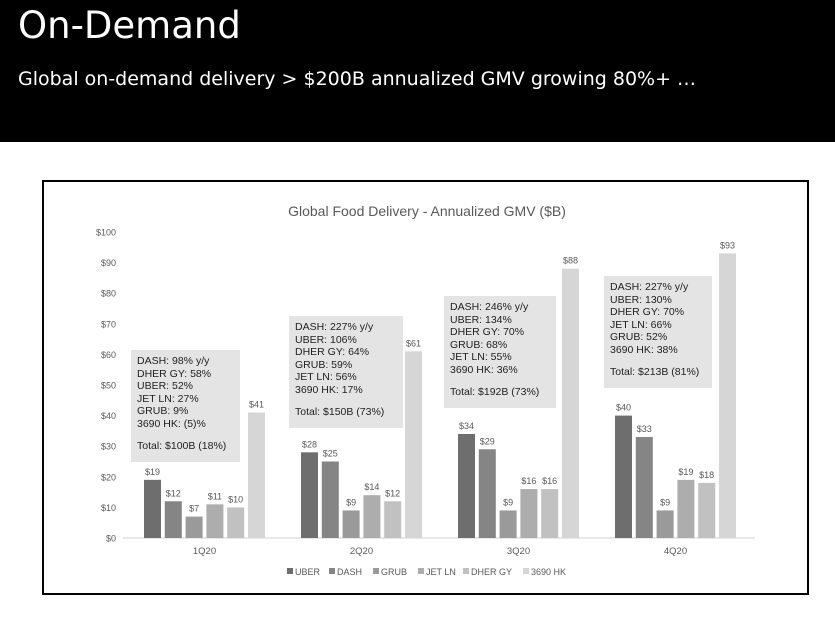 This screenshot has height=617, width=835. What do you see at coordinates (108, 355) in the screenshot?
I see `y-tick-label: $60` at bounding box center [108, 355].